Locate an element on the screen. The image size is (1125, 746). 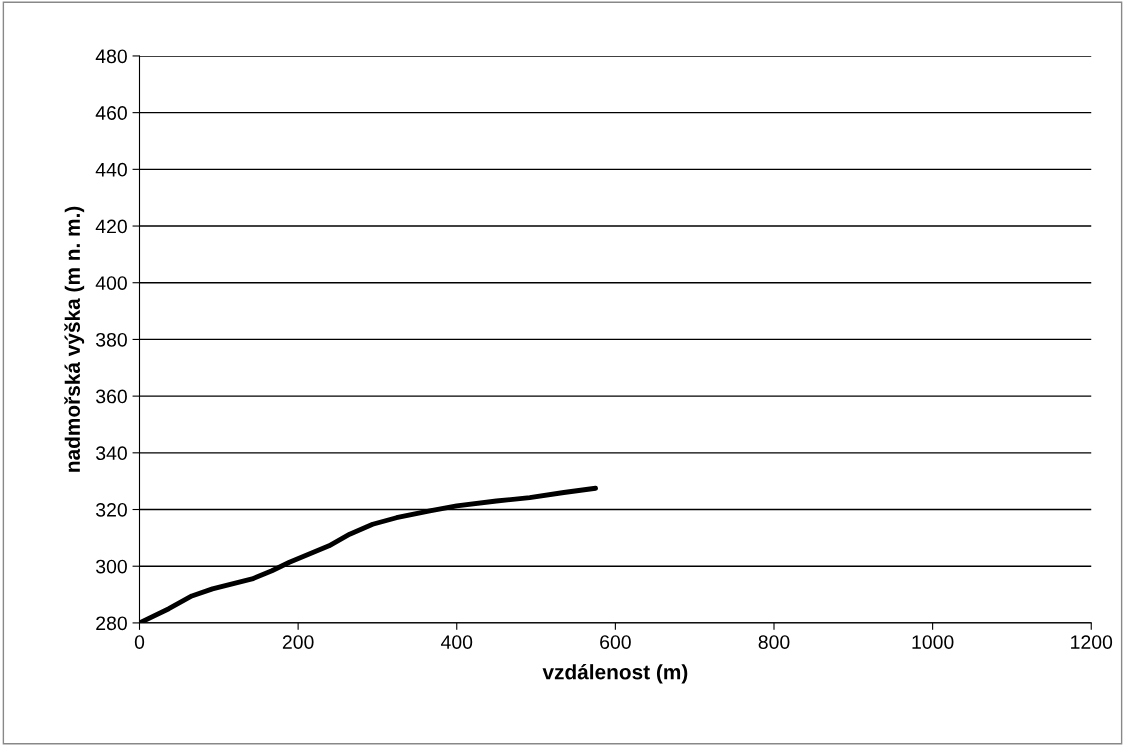
y-tick-label: 460 is located at coordinates (111, 113).